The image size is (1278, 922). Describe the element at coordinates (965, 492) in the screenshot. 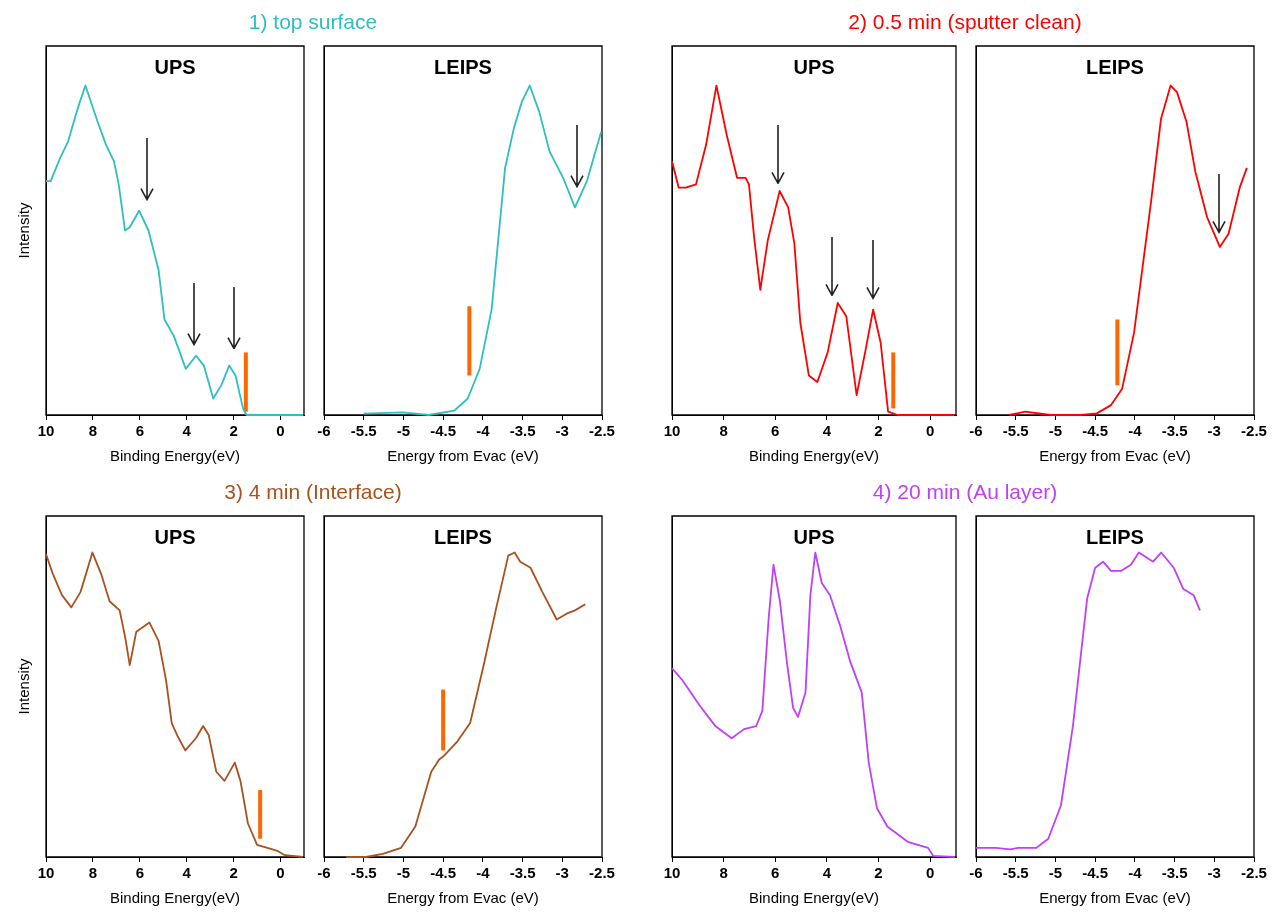

I see `chart-title: 4) 20 min (Au layer)` at that location.